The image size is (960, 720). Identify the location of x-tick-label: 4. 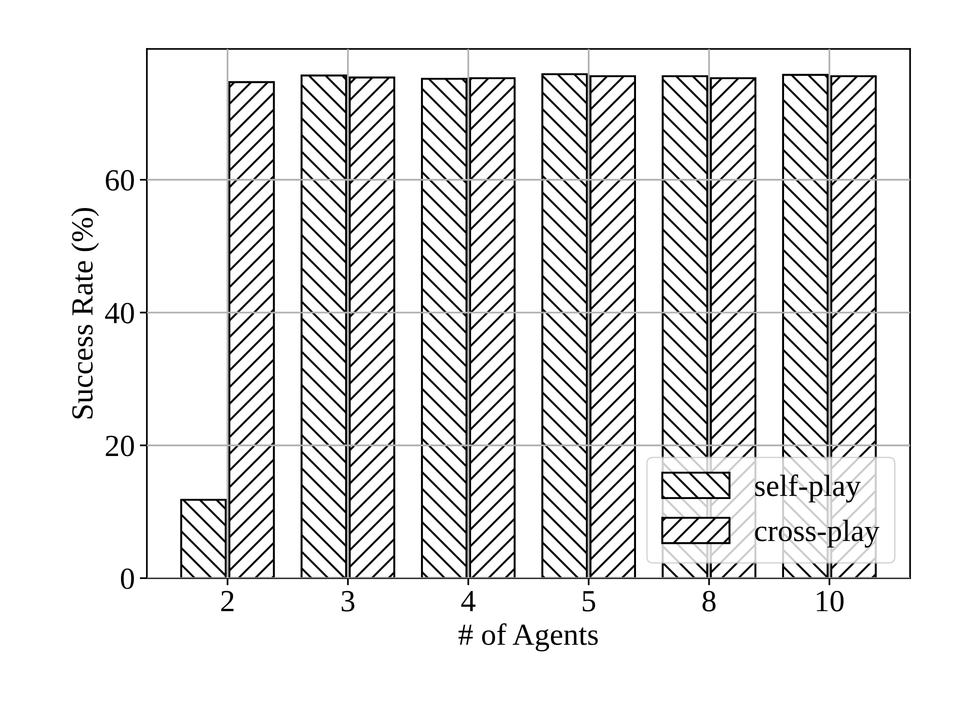
(468, 601).